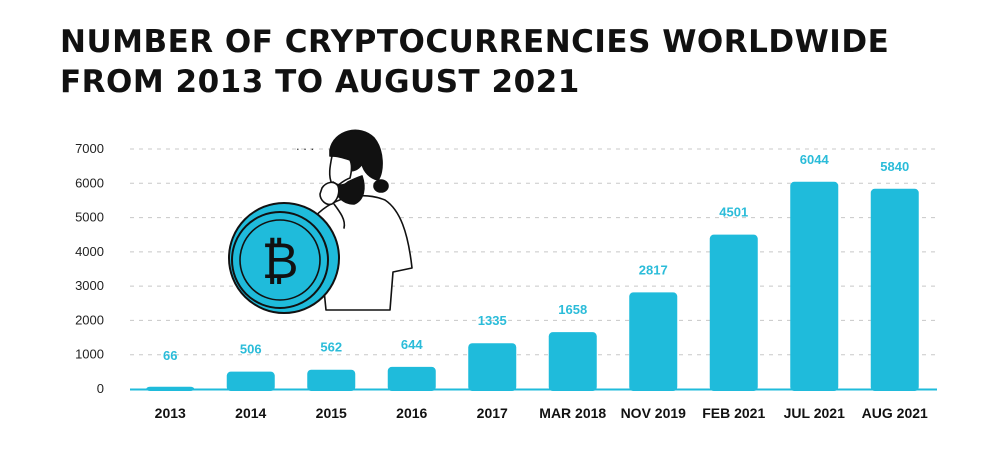  I want to click on x-tick-label: 2016, so click(411, 413).